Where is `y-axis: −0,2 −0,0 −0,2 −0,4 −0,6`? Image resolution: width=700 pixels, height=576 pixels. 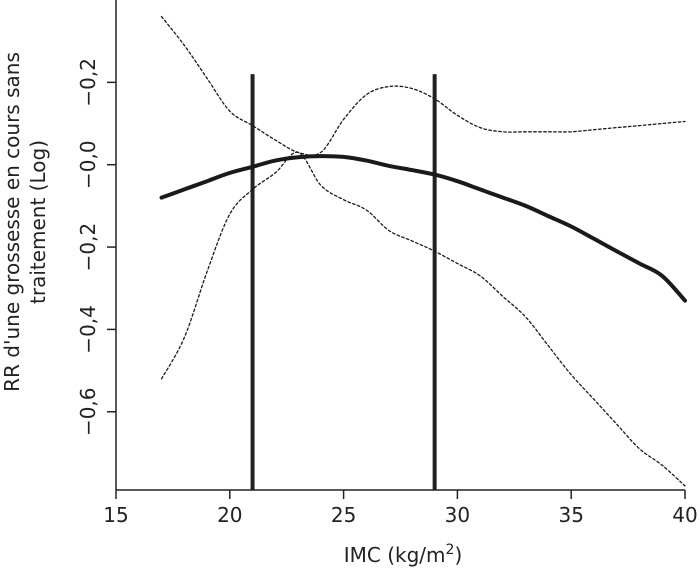 y-axis: −0,2 −0,0 −0,2 −0,4 −0,6 is located at coordinates (96, 245).